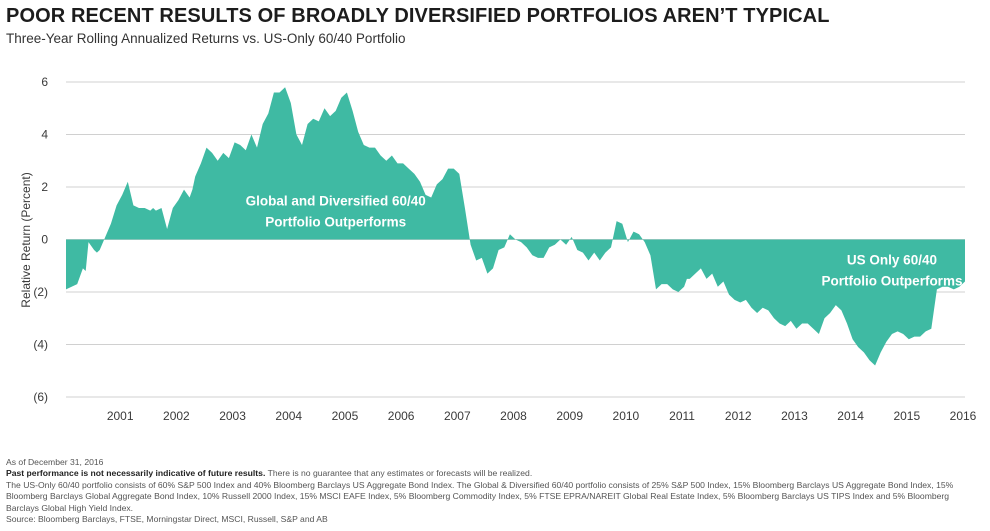  I want to click on x-tick-label: 2013, so click(794, 416).